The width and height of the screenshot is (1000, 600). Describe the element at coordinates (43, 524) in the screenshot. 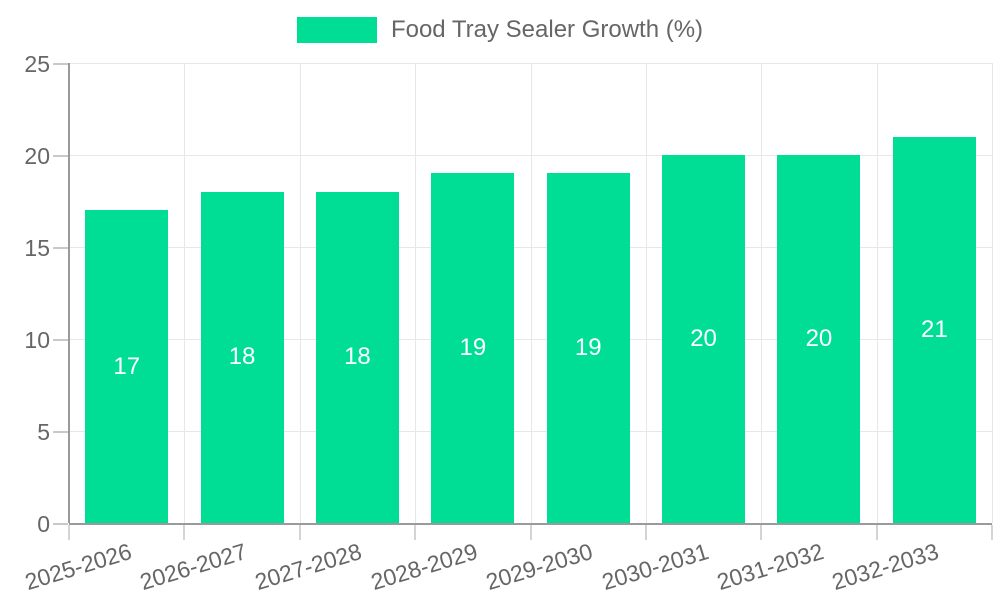

I see `y-tick-label: 0` at that location.